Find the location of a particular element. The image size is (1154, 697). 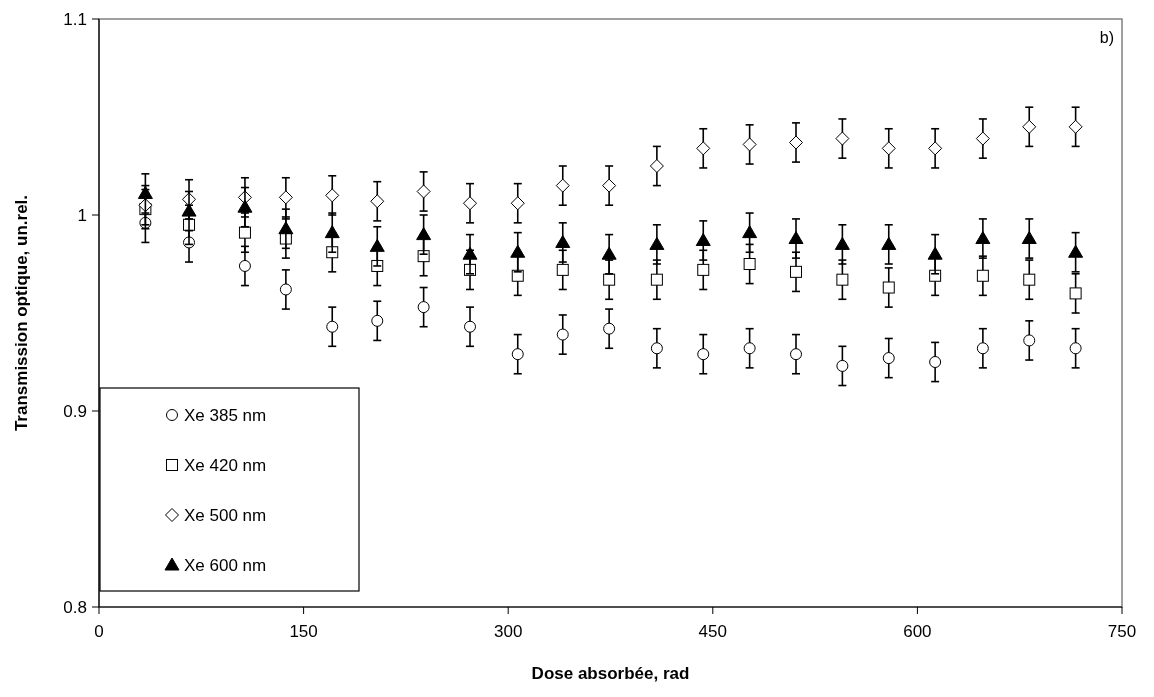

x-tick-label: 600 is located at coordinates (917, 631).